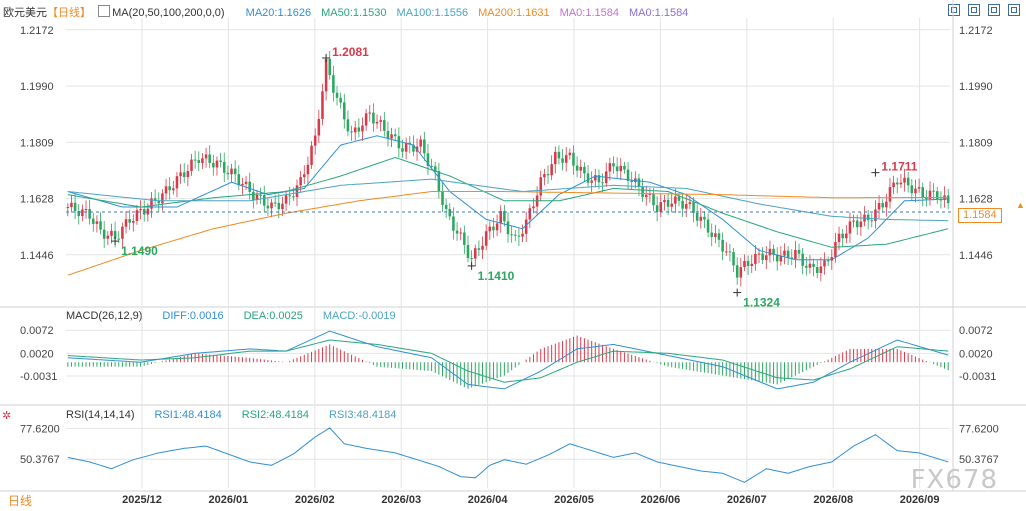  Describe the element at coordinates (977, 377) in the screenshot. I see `macd-tick-right: -0.0031` at that location.